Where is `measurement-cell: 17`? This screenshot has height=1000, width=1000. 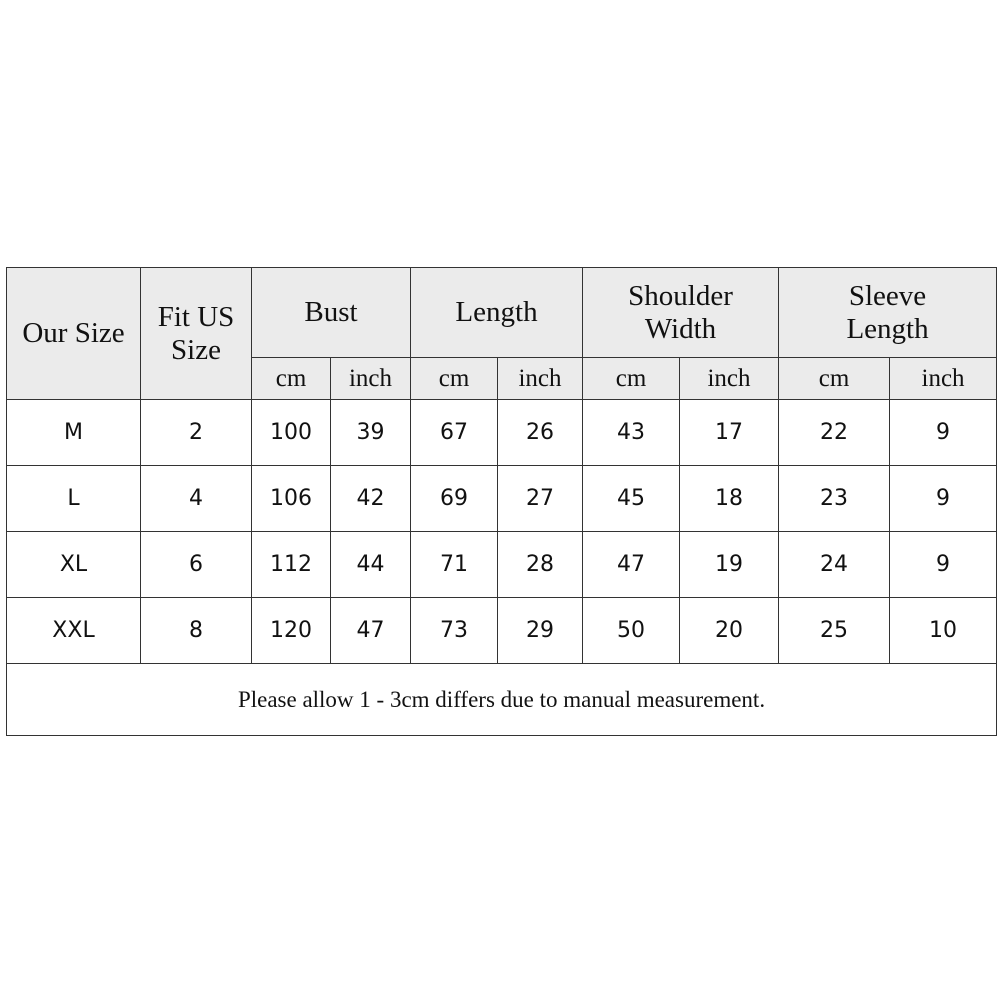 measurement-cell: 17 is located at coordinates (729, 432).